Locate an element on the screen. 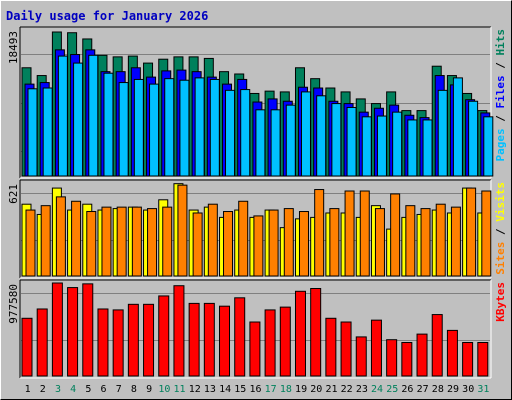  x-tick-label-day-27: 27 is located at coordinates (423, 389).